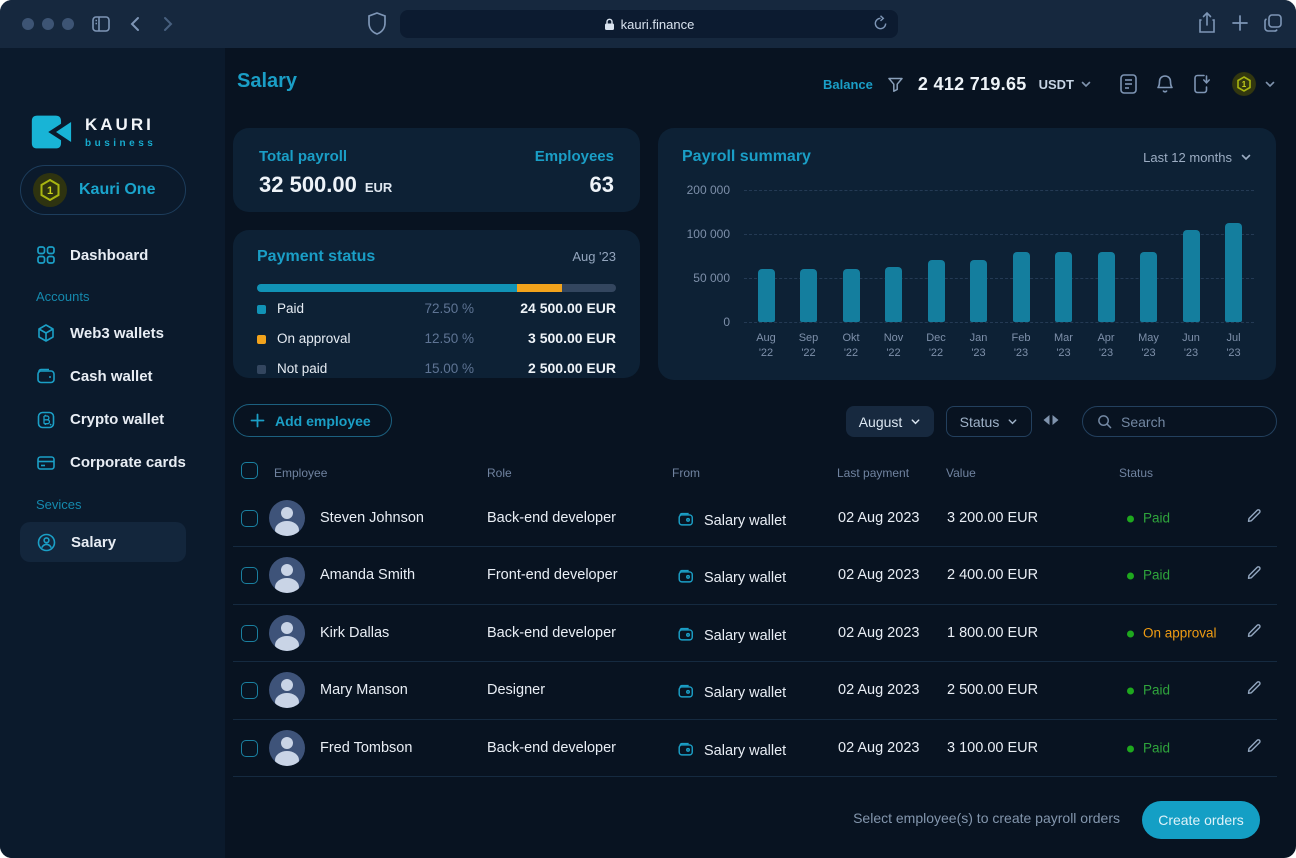 This screenshot has height=858, width=1296. What do you see at coordinates (766, 345) in the screenshot?
I see `x-axis-tick-label: Aug '22` at bounding box center [766, 345].